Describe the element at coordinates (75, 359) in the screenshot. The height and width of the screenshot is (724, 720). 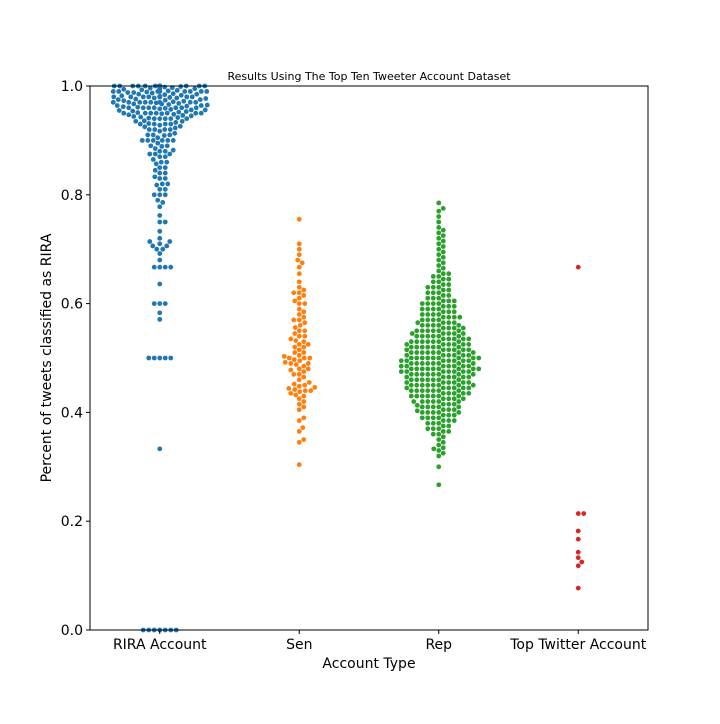
I see `y-axis: 0.0 0.2 0.4 0.6 0.8 1.0` at that location.